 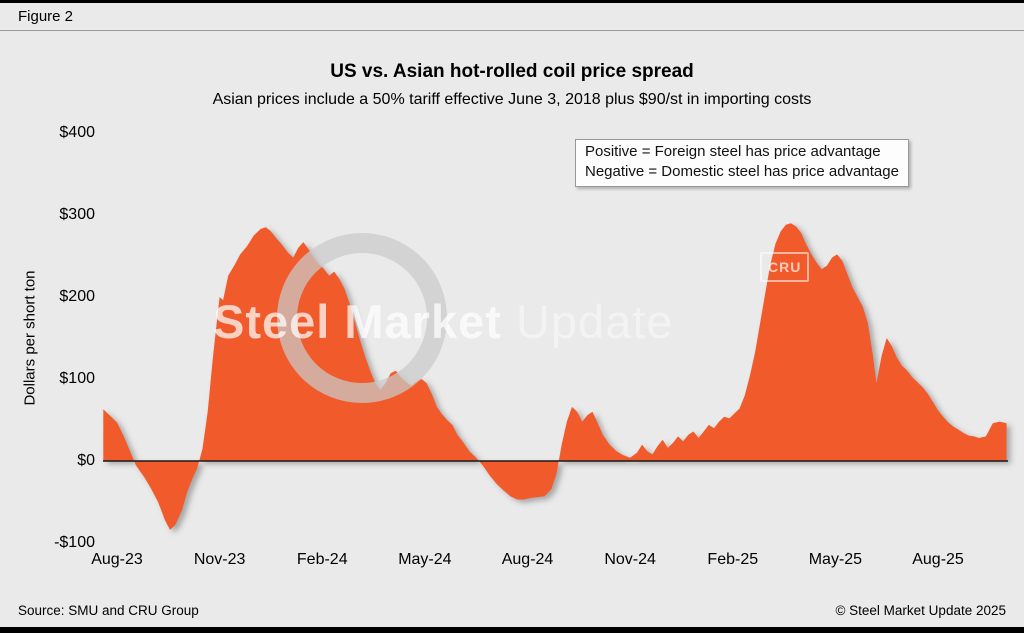 What do you see at coordinates (527, 559) in the screenshot?
I see `x-tick-label: Aug-24` at bounding box center [527, 559].